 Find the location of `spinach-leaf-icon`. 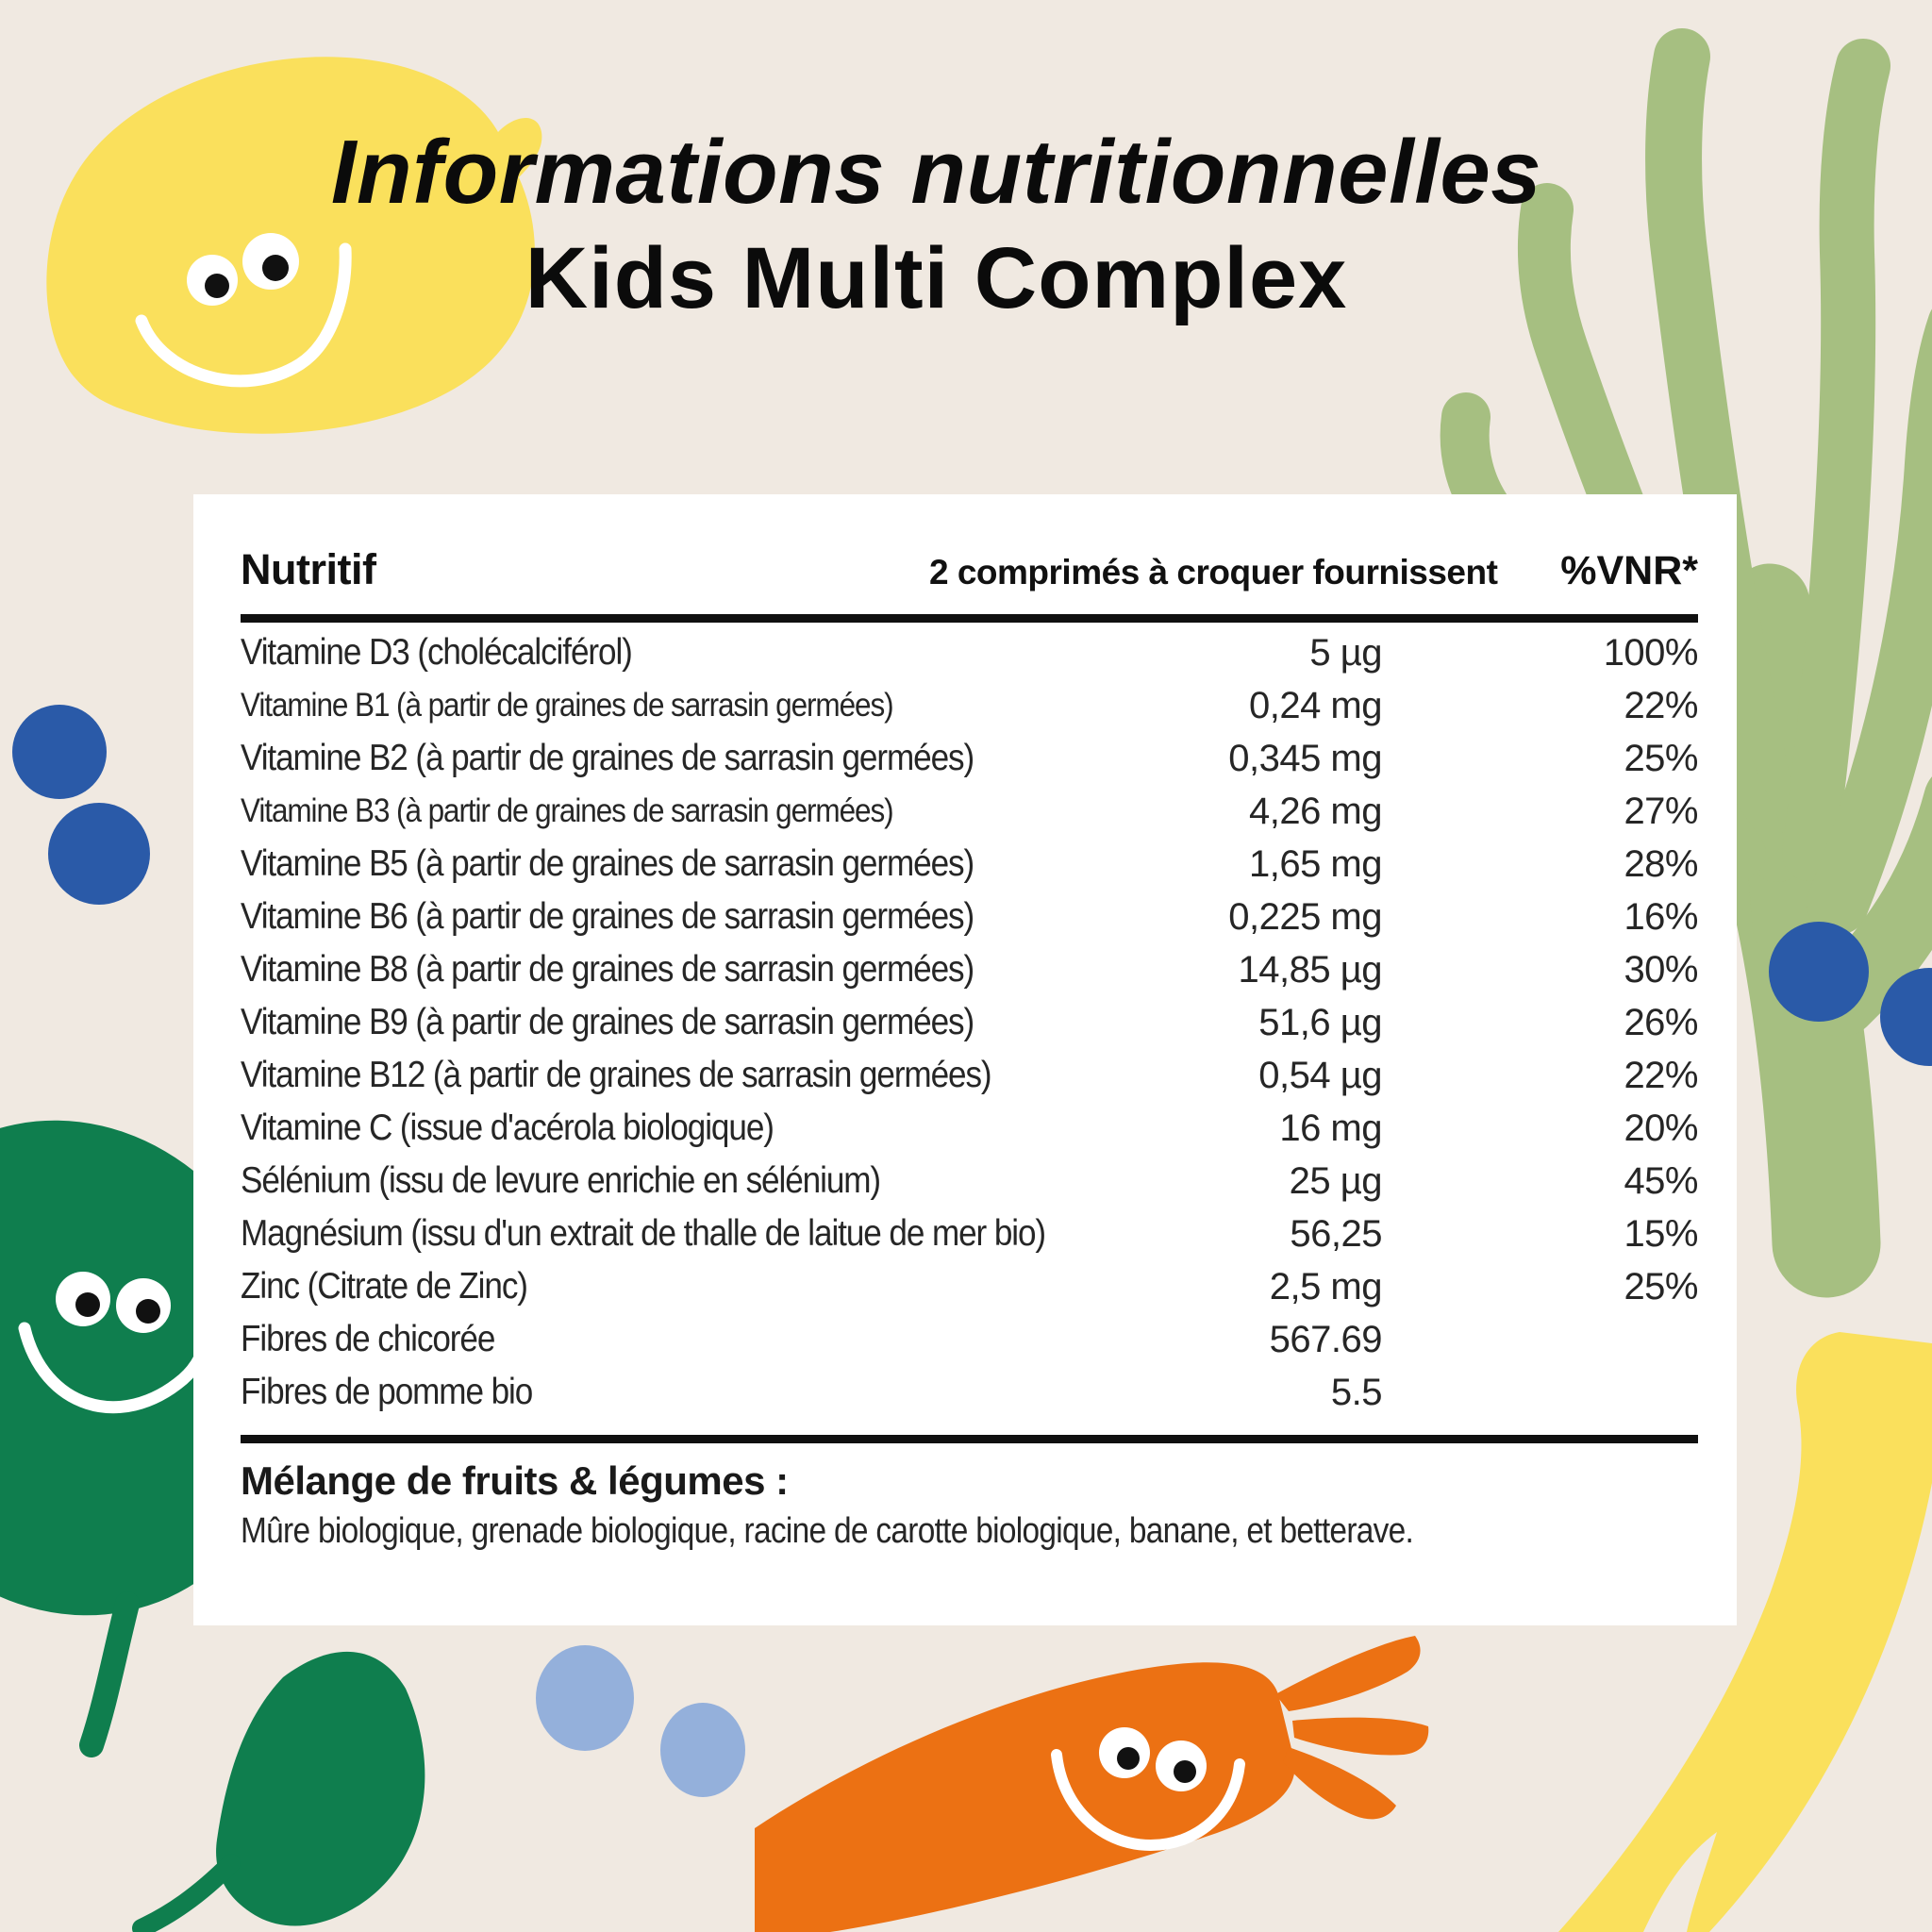

spinach-leaf-icon is located at coordinates (279, 1792).